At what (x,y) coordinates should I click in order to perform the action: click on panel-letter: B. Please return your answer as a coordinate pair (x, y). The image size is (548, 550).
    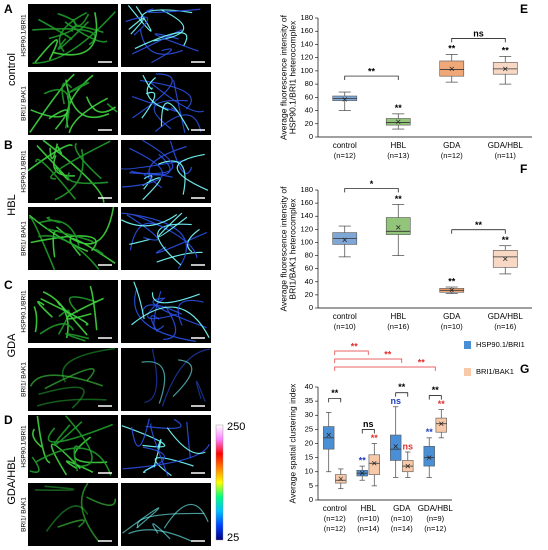
    Looking at the image, I should click on (8, 145).